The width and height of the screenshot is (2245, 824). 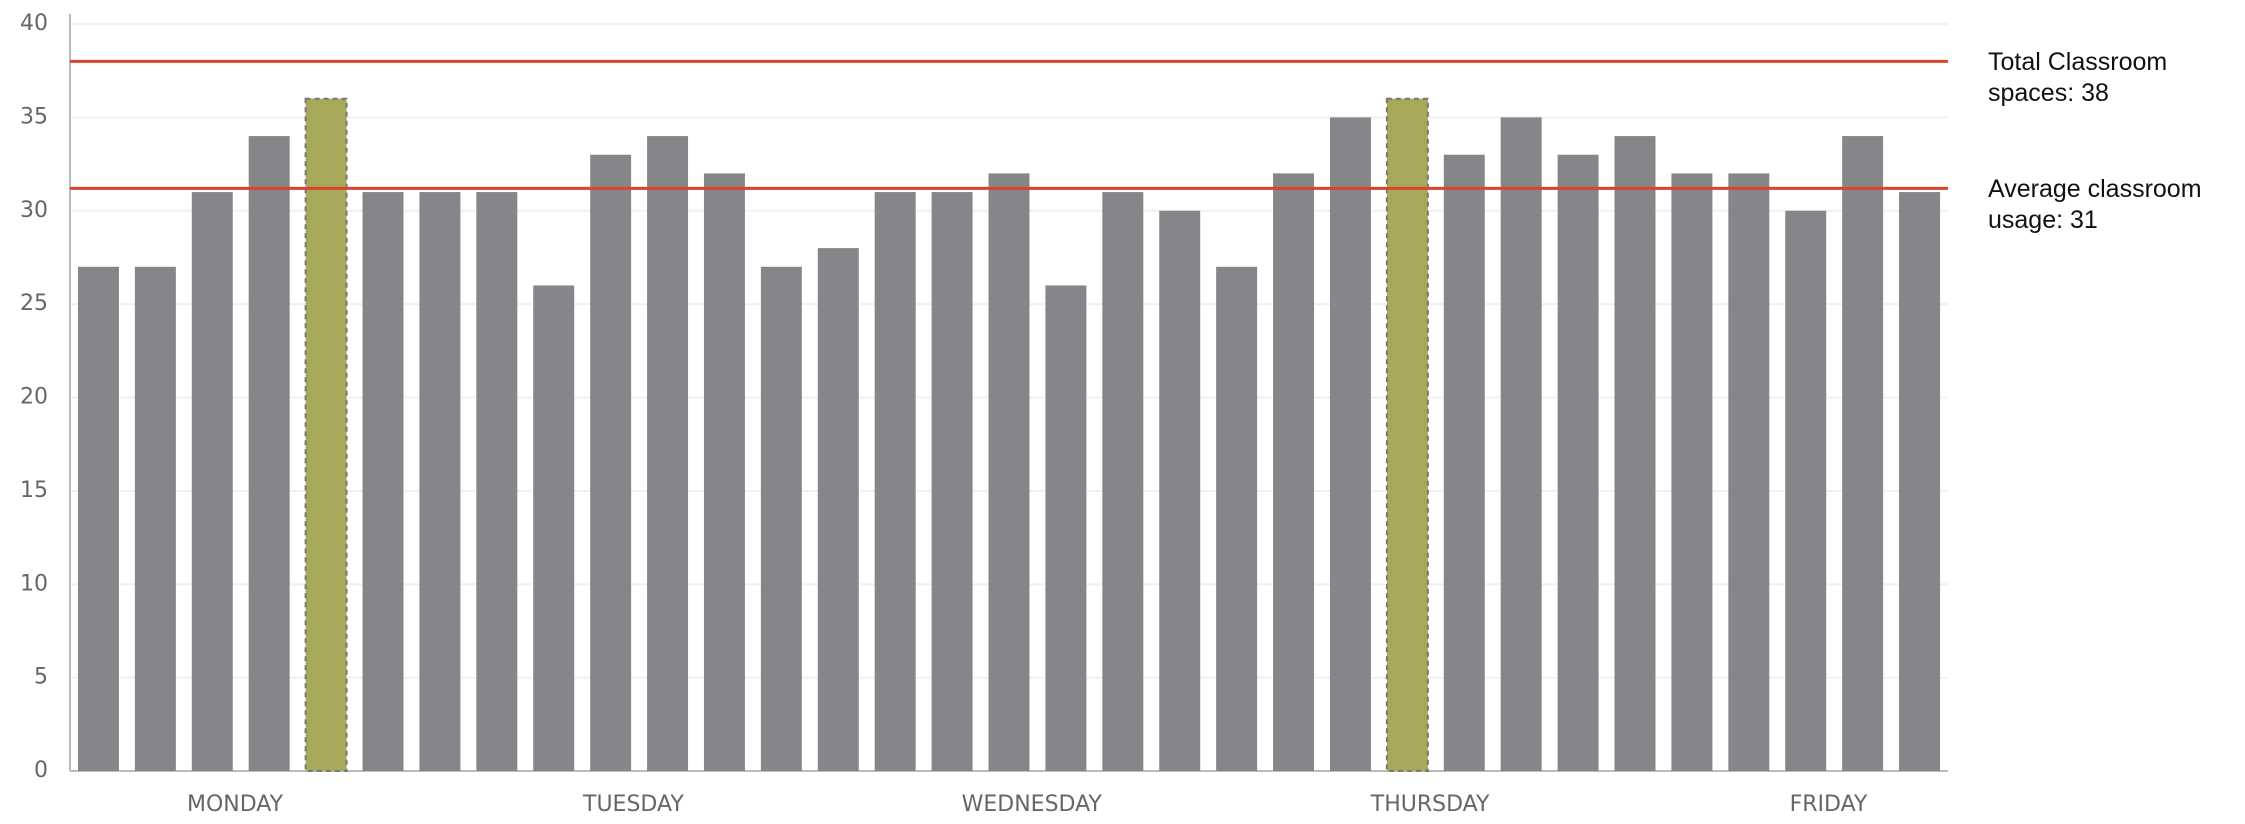 What do you see at coordinates (34, 23) in the screenshot?
I see `y-tick-label: 40` at bounding box center [34, 23].